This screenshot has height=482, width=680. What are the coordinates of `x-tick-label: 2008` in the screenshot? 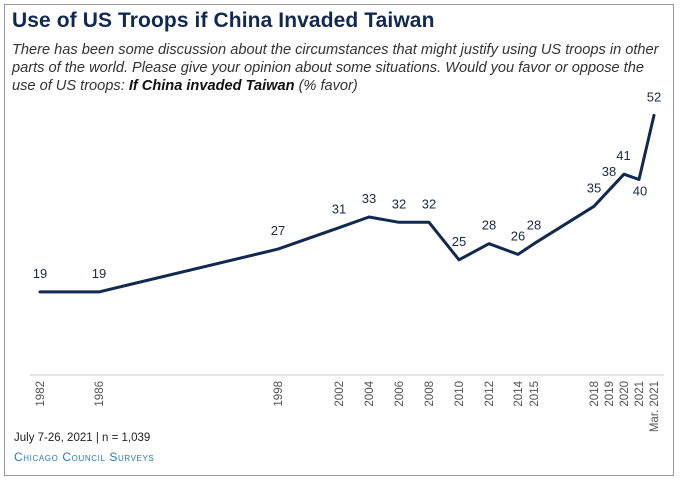 It's located at (430, 394).